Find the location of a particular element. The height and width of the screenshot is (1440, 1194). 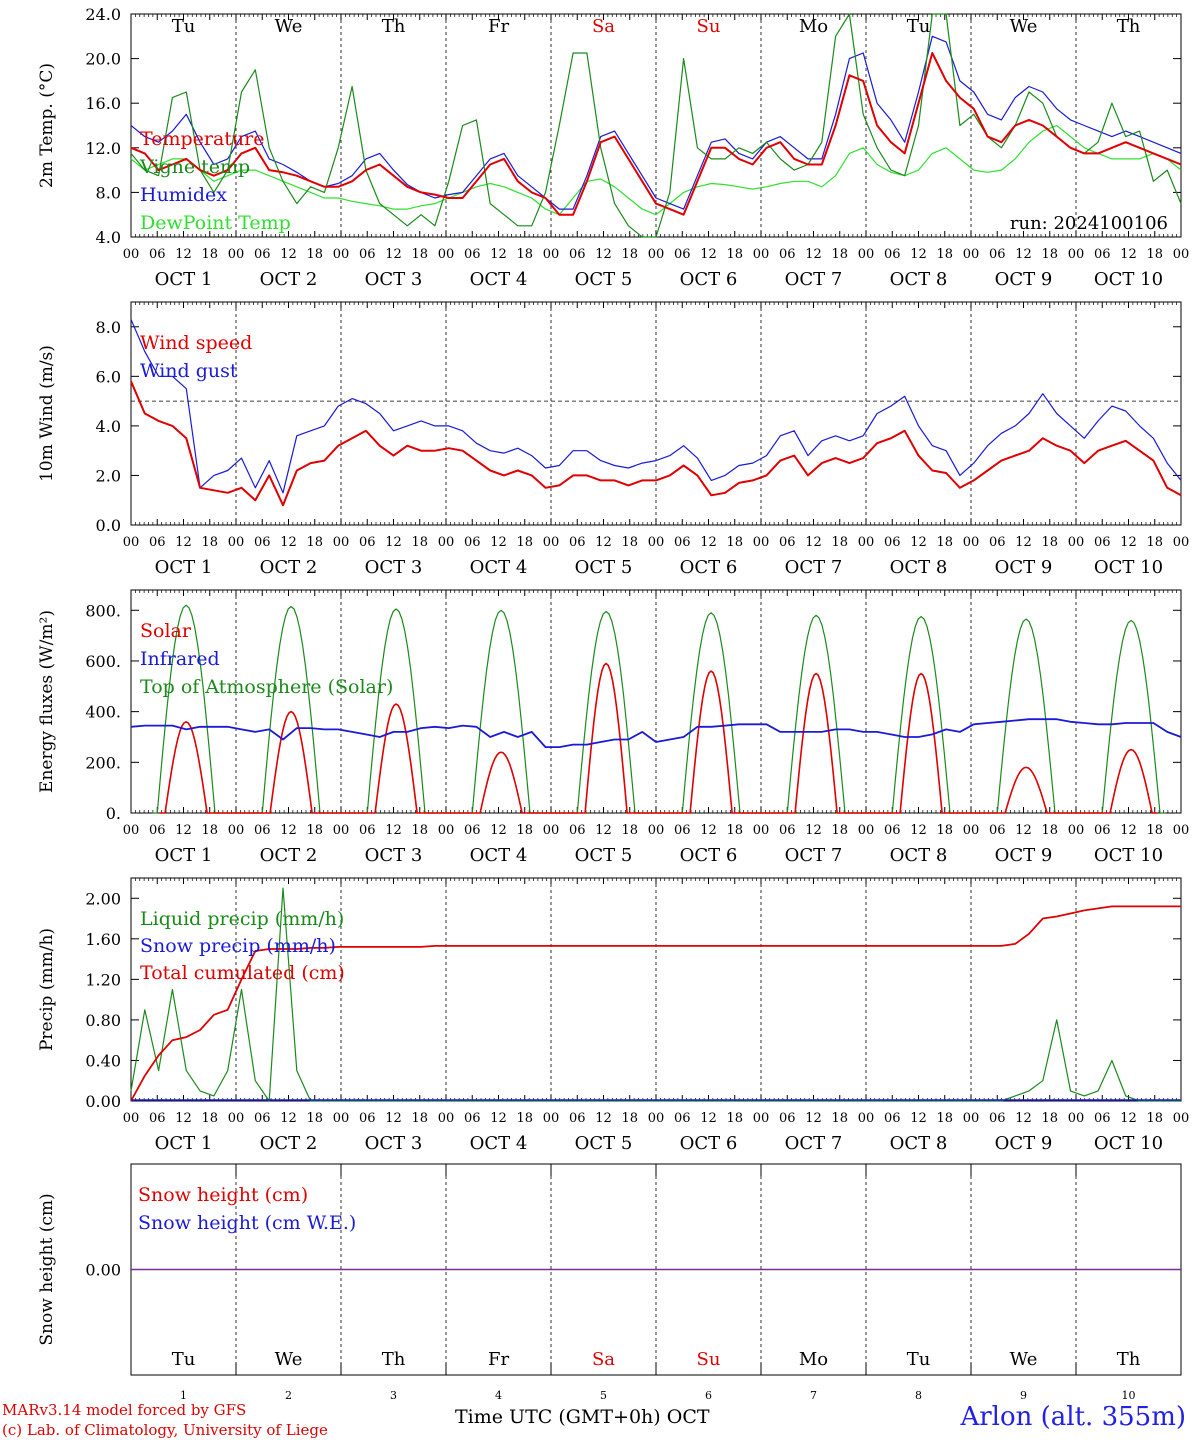

y-tick-label: 800. is located at coordinates (103, 610).